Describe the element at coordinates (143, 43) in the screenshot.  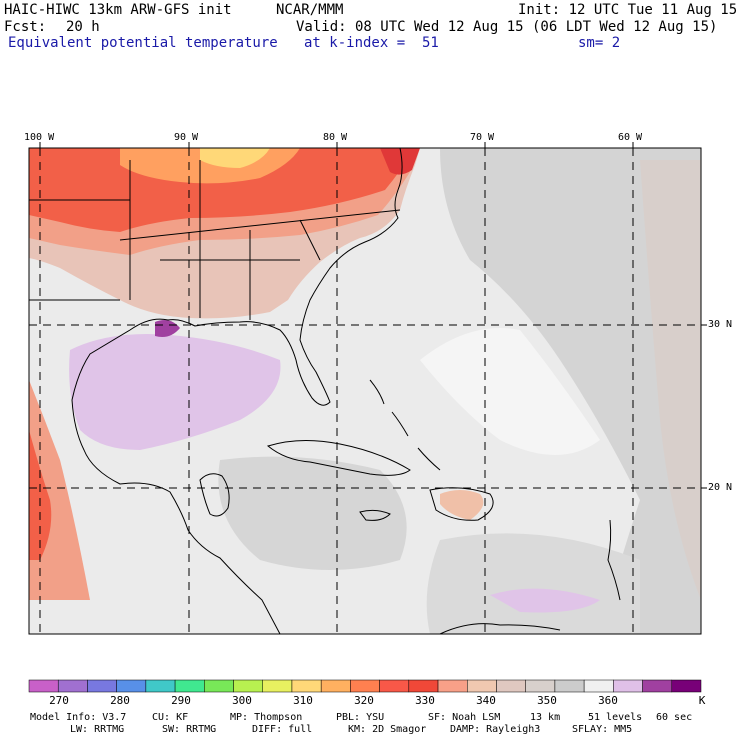
I see `field-name: Equivalent potential temperature` at that location.